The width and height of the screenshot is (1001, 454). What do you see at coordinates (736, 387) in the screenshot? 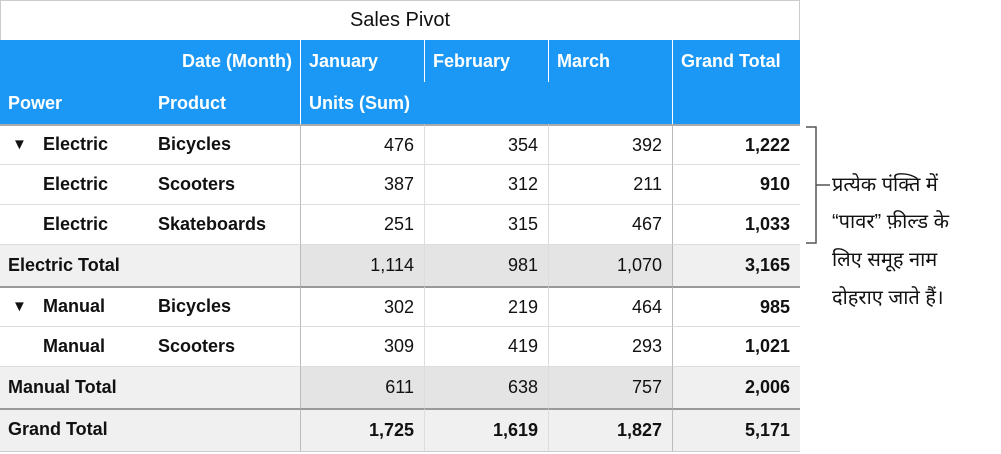
I see `total-cell: 2,006` at bounding box center [736, 387].